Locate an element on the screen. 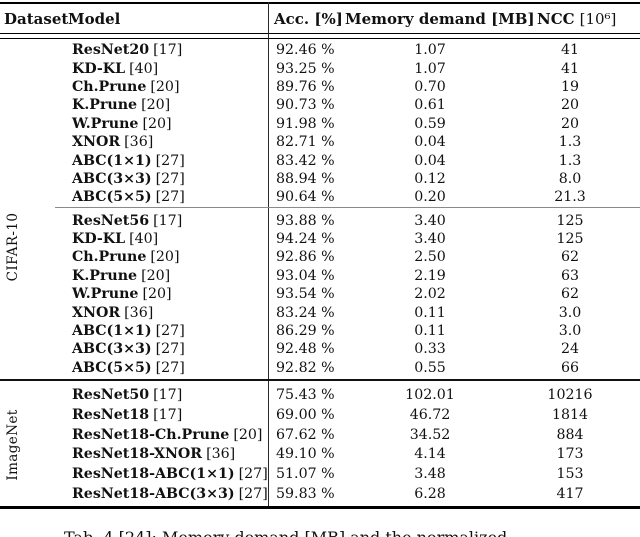 This screenshot has height=537, width=640. accuracy-cell: 49.10 % is located at coordinates (305, 454).